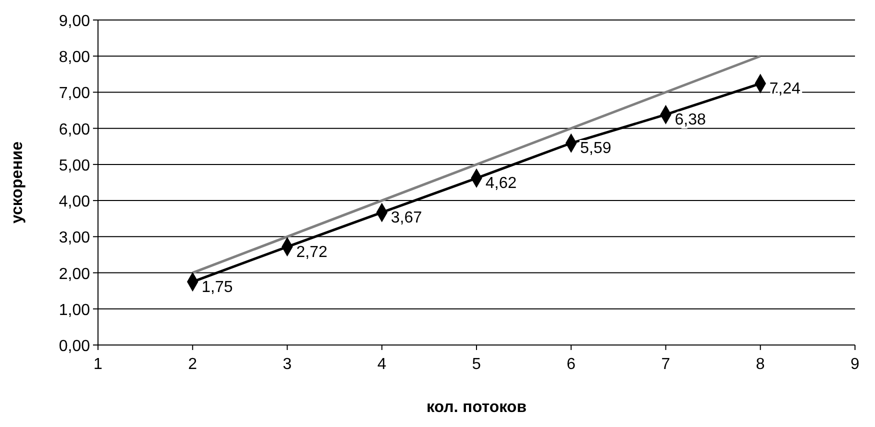 The image size is (875, 427). Describe the element at coordinates (476, 407) in the screenshot. I see `x-axis-title: кол. потоков` at that location.